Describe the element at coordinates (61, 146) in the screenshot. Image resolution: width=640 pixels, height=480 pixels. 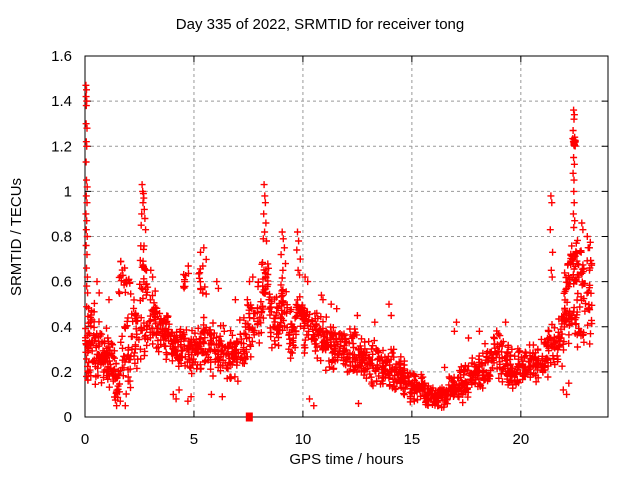
I see `y-tick-label: 1.2` at that location.